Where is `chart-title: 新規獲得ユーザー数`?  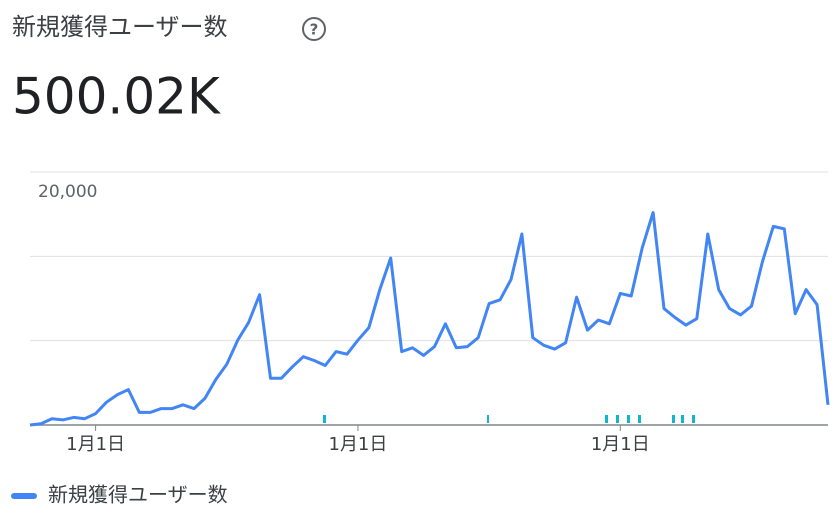
chart-title: 新規獲得ユーザー数 is located at coordinates (120, 27).